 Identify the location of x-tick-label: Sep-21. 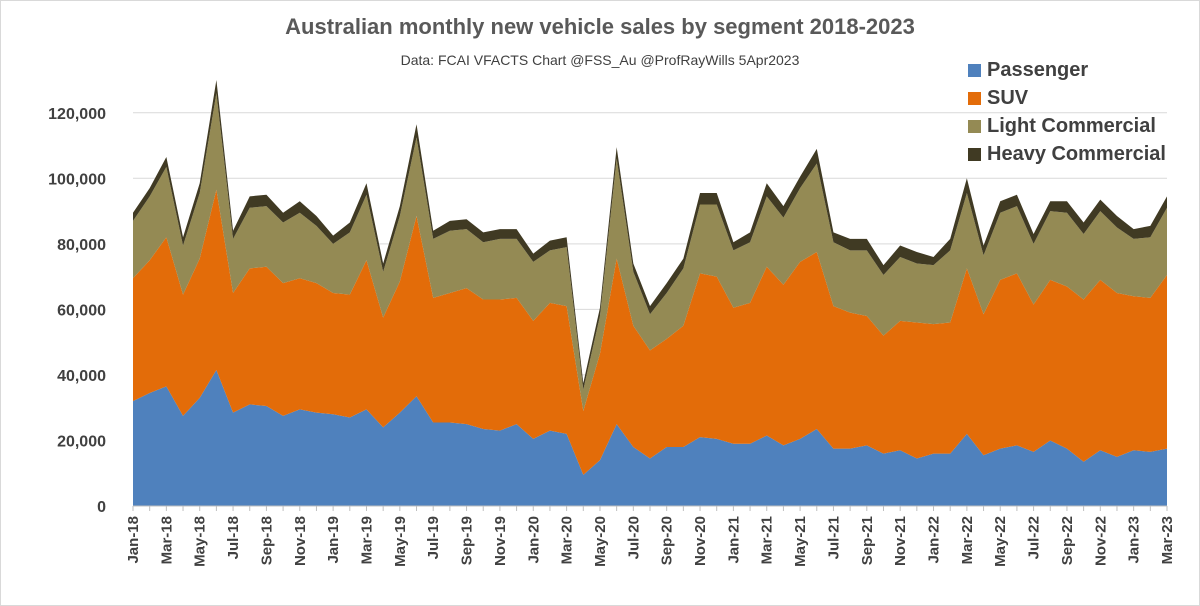
(867, 540).